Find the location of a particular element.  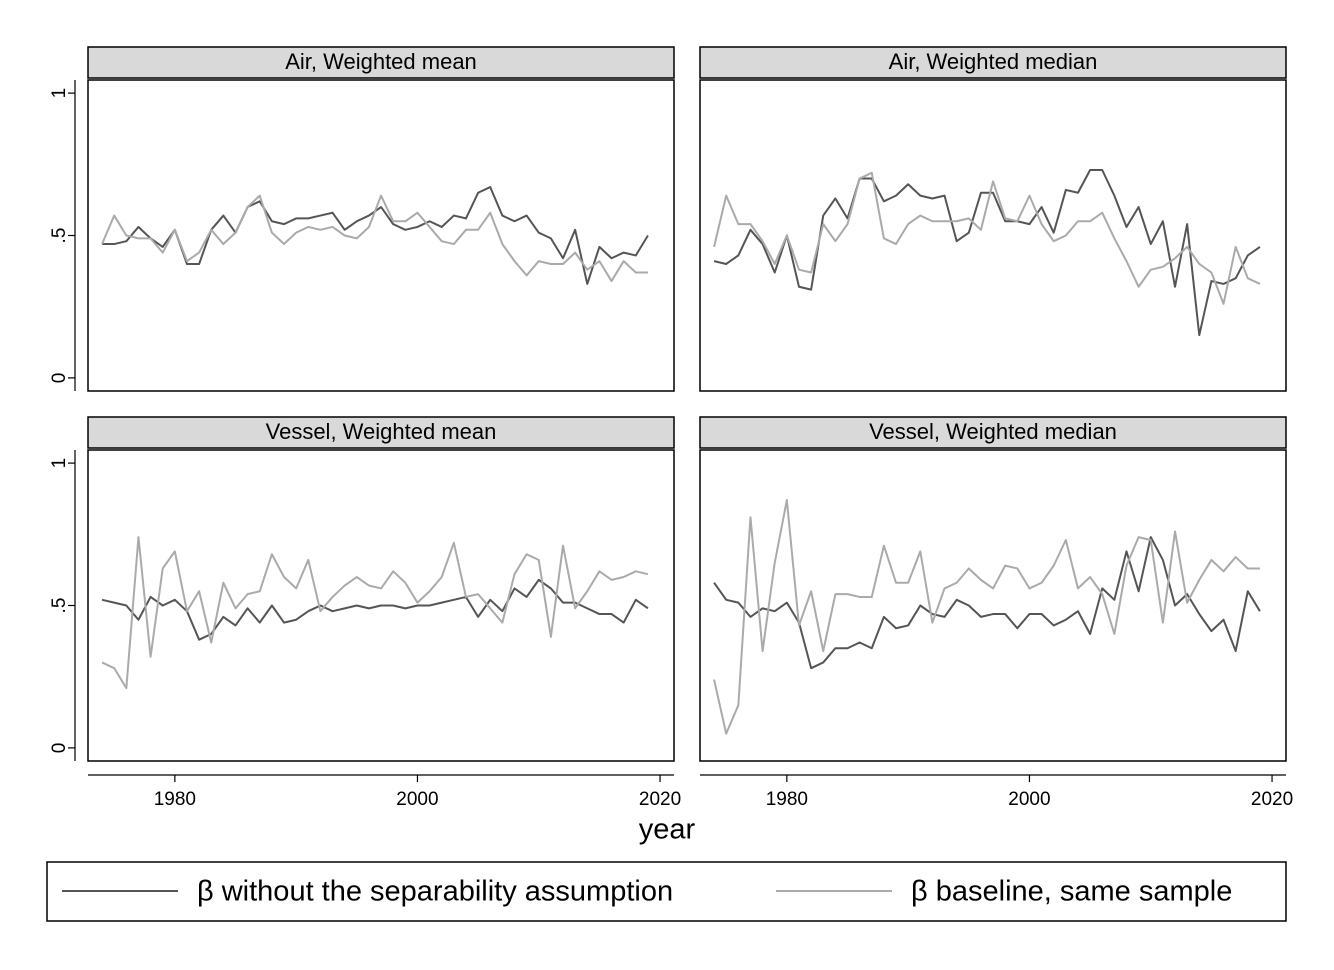

panel-title: Vessel, Weighted median is located at coordinates (993, 431).